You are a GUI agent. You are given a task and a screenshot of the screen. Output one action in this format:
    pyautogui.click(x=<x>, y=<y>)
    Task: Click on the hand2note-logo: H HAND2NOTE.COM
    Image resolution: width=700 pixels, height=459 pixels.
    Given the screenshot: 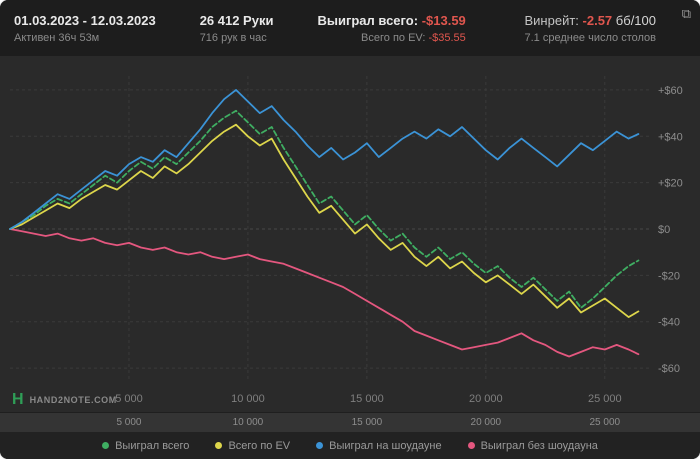 What is the action you would take?
    pyautogui.click(x=64, y=400)
    